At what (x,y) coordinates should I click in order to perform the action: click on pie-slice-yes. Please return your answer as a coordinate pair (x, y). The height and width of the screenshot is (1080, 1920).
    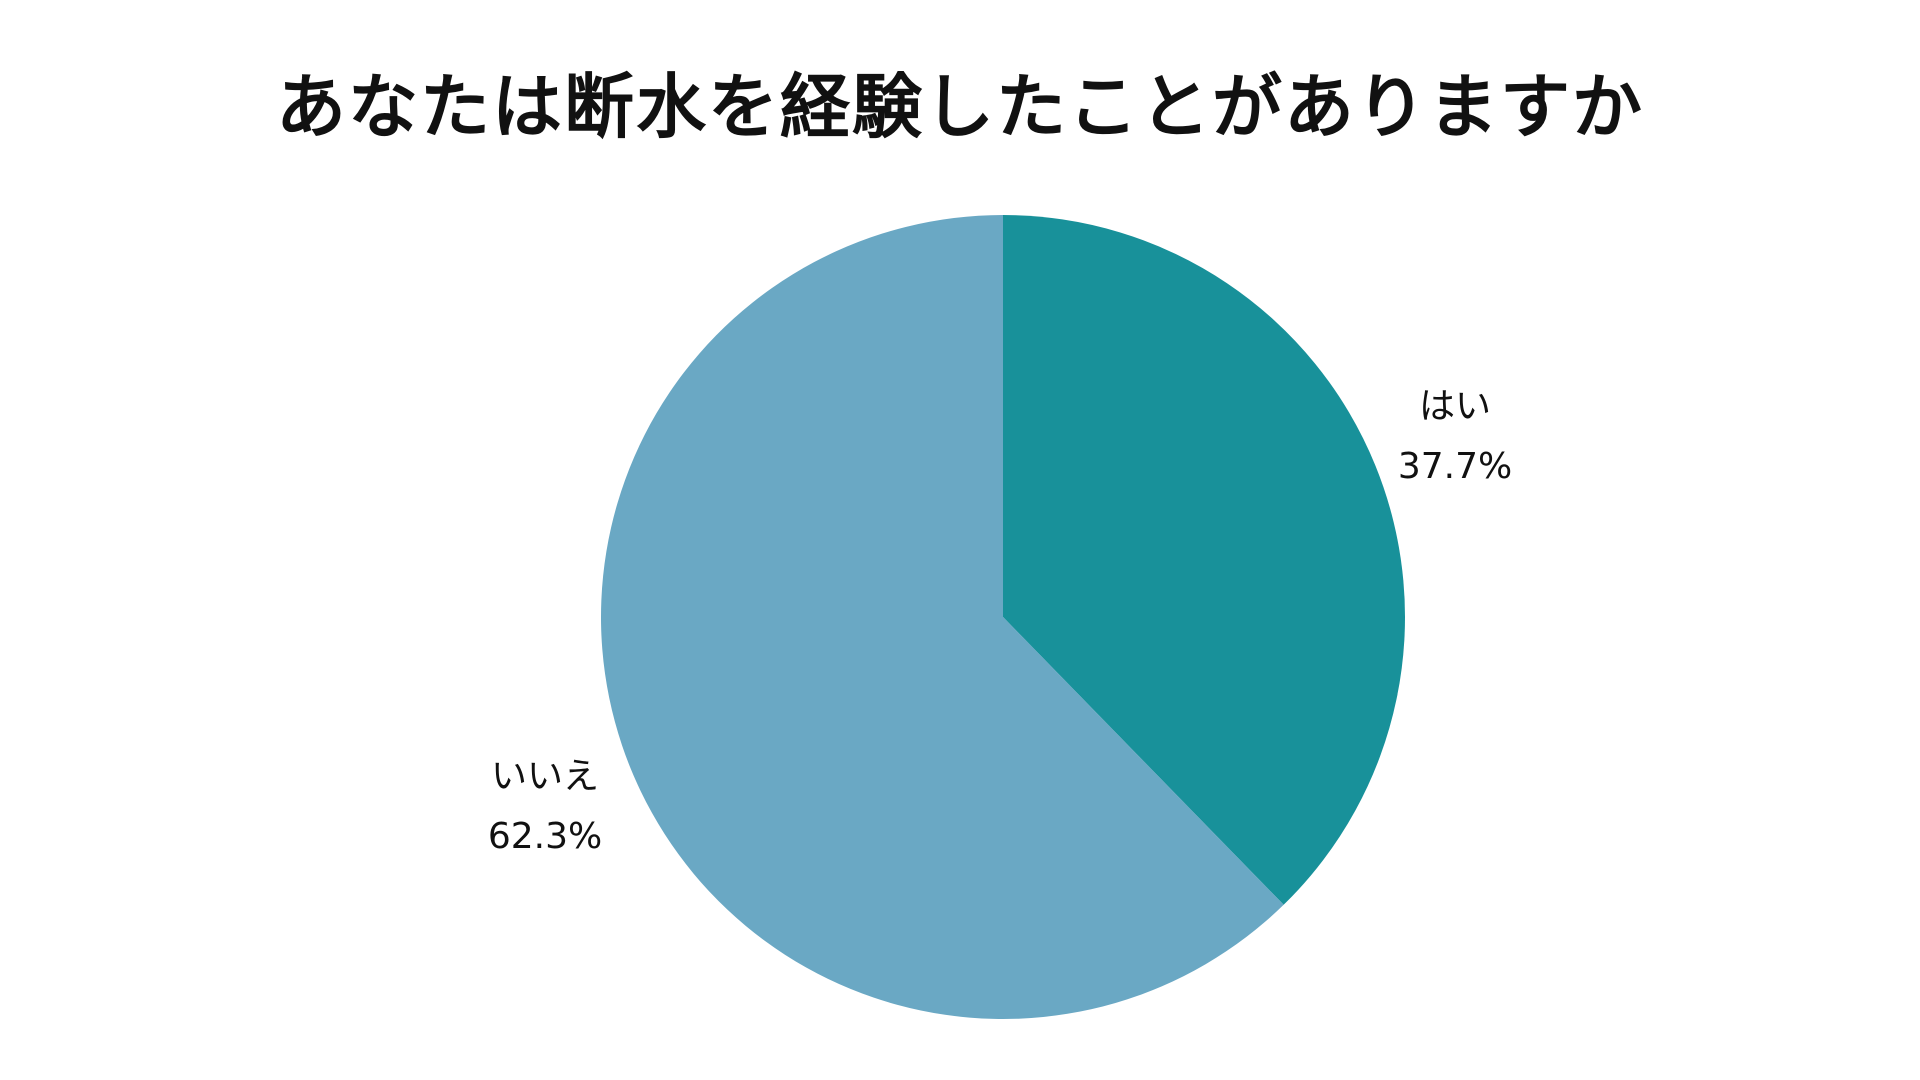
    Looking at the image, I should click on (1204, 560).